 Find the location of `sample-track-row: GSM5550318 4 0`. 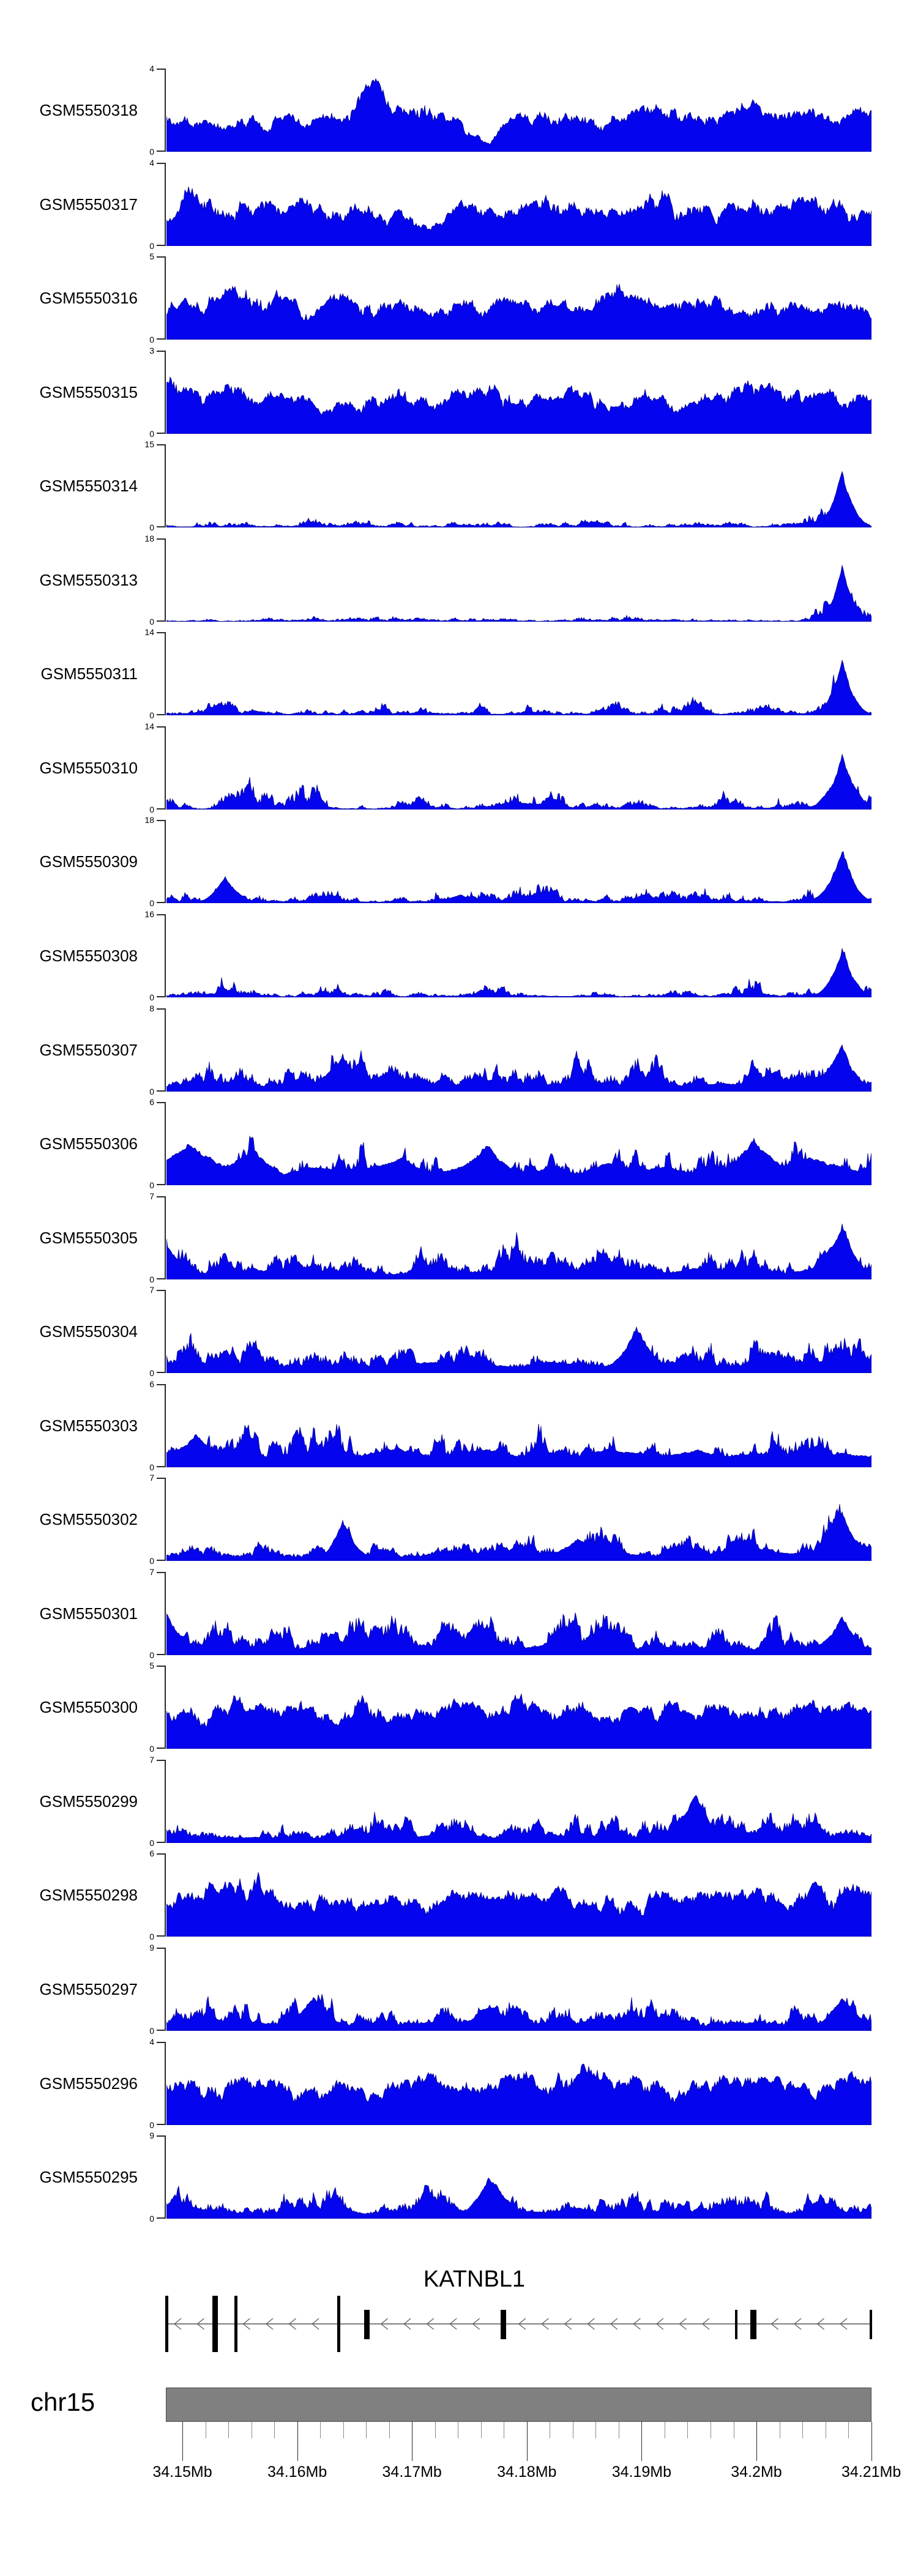

sample-track-row: GSM5550318 4 0 is located at coordinates (459, 110).